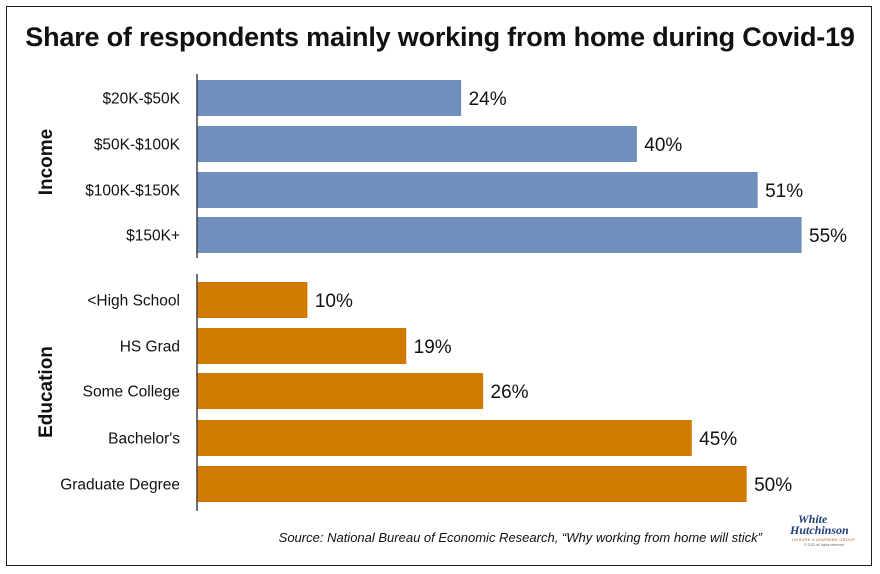 This screenshot has width=880, height=574. Describe the element at coordinates (153, 236) in the screenshot. I see `income-category-label-4: $150K+` at that location.